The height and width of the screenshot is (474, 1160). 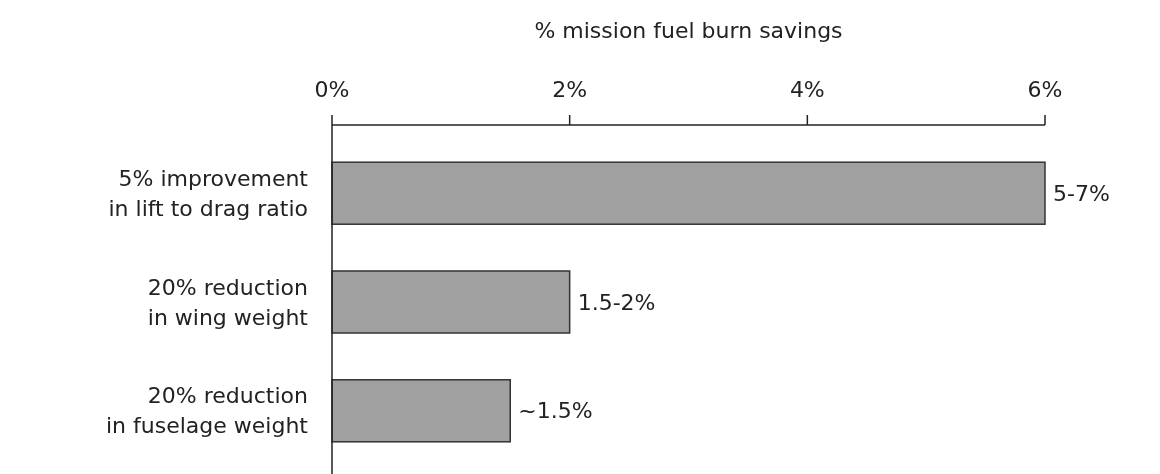 What do you see at coordinates (688, 30) in the screenshot?
I see `x-axis-title: % mission fuel burn savings` at bounding box center [688, 30].